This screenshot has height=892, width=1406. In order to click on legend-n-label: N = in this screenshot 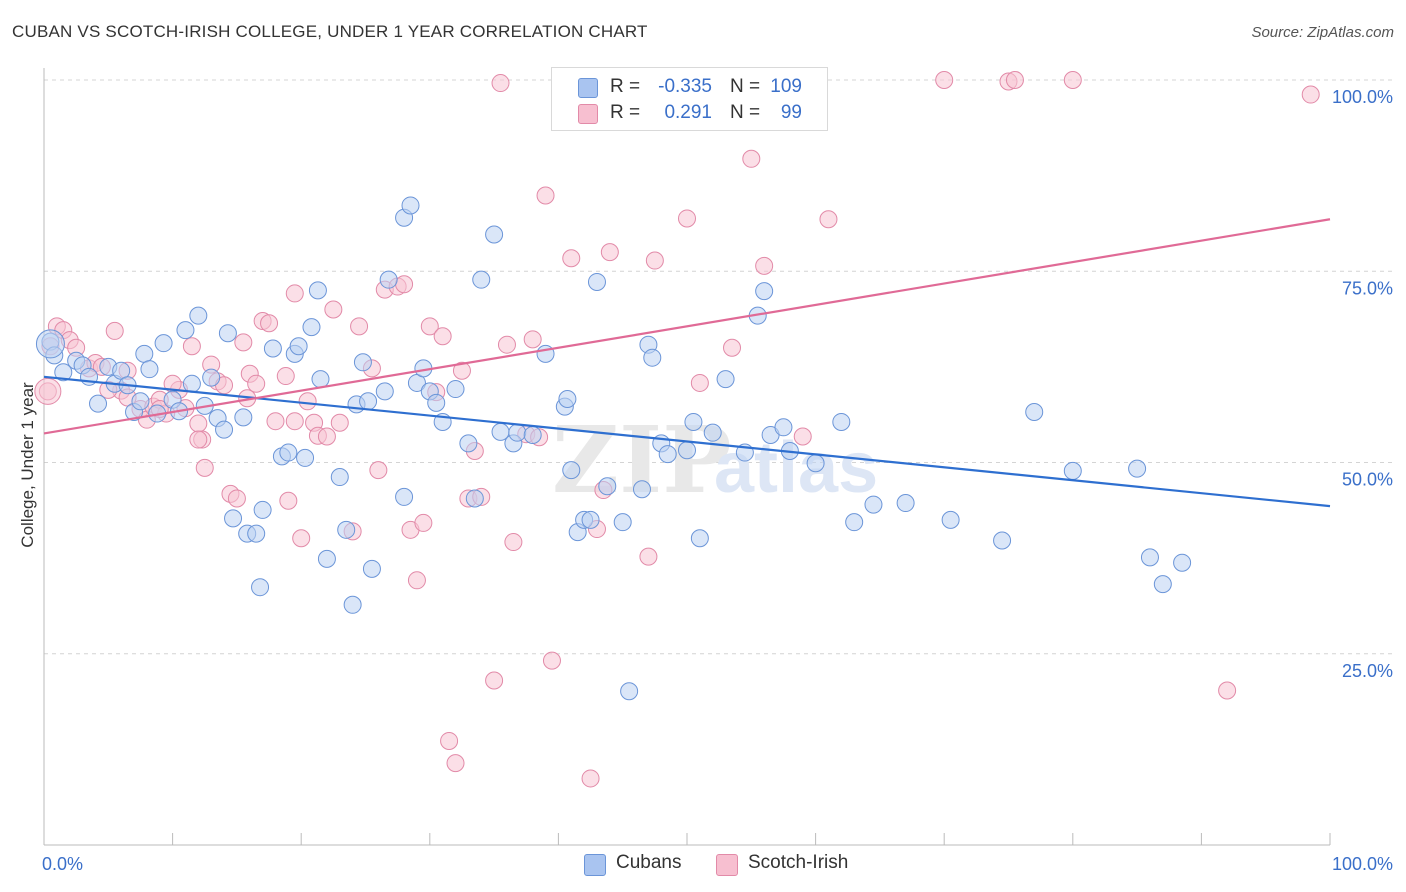, I will do `click(745, 86)`.